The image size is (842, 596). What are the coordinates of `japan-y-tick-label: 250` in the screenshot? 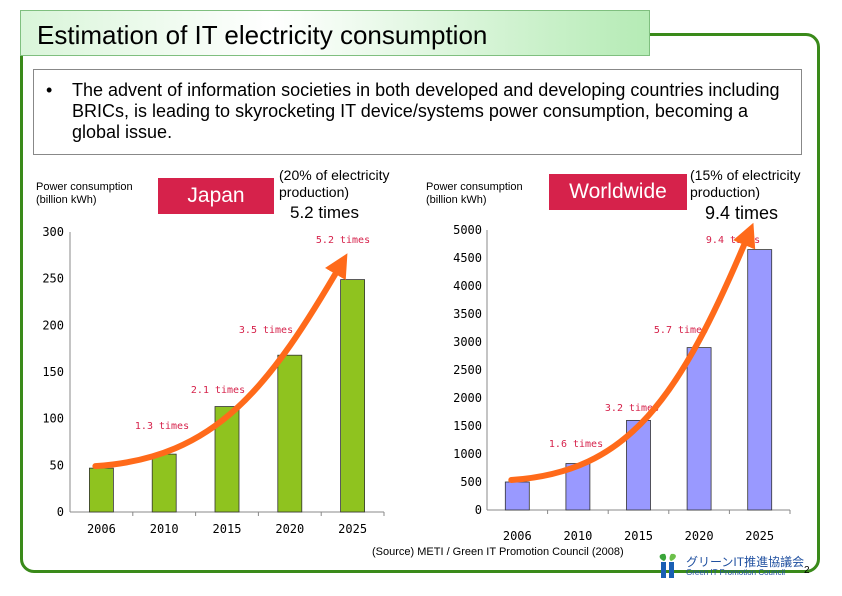 It's located at (53, 279).